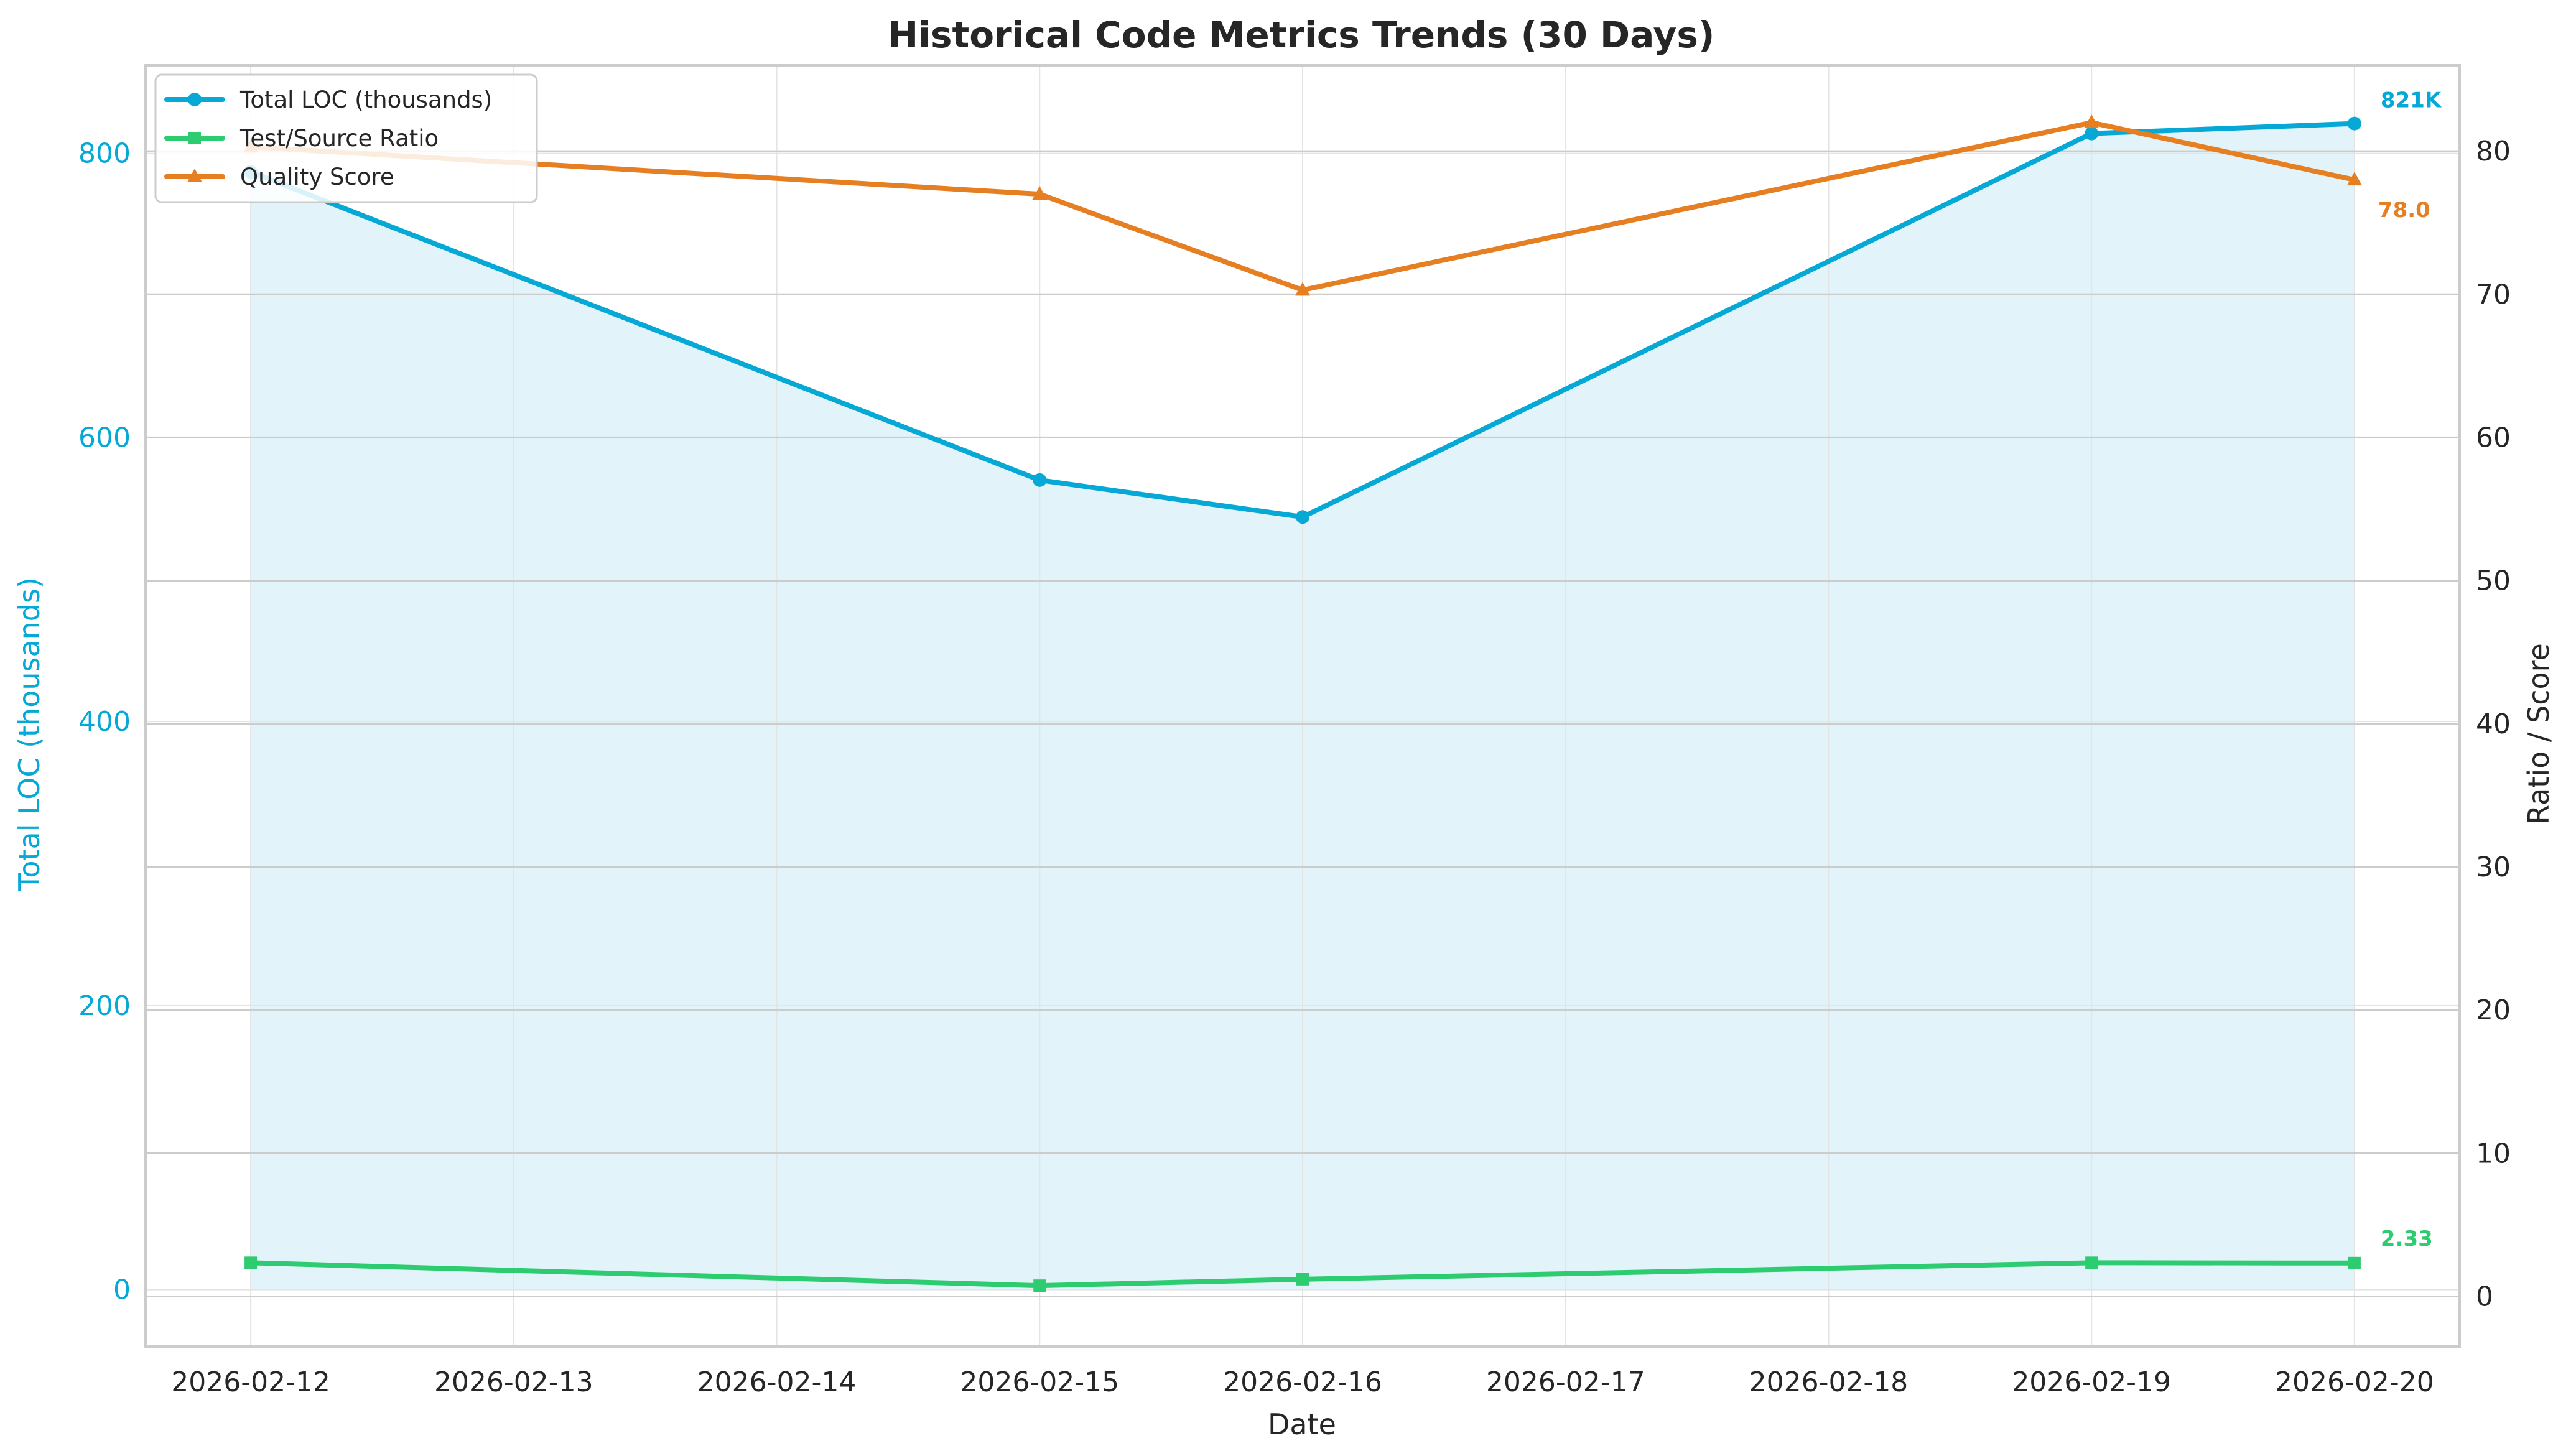  Describe the element at coordinates (2493, 151) in the screenshot. I see `y-right-tick-label: 80` at that location.